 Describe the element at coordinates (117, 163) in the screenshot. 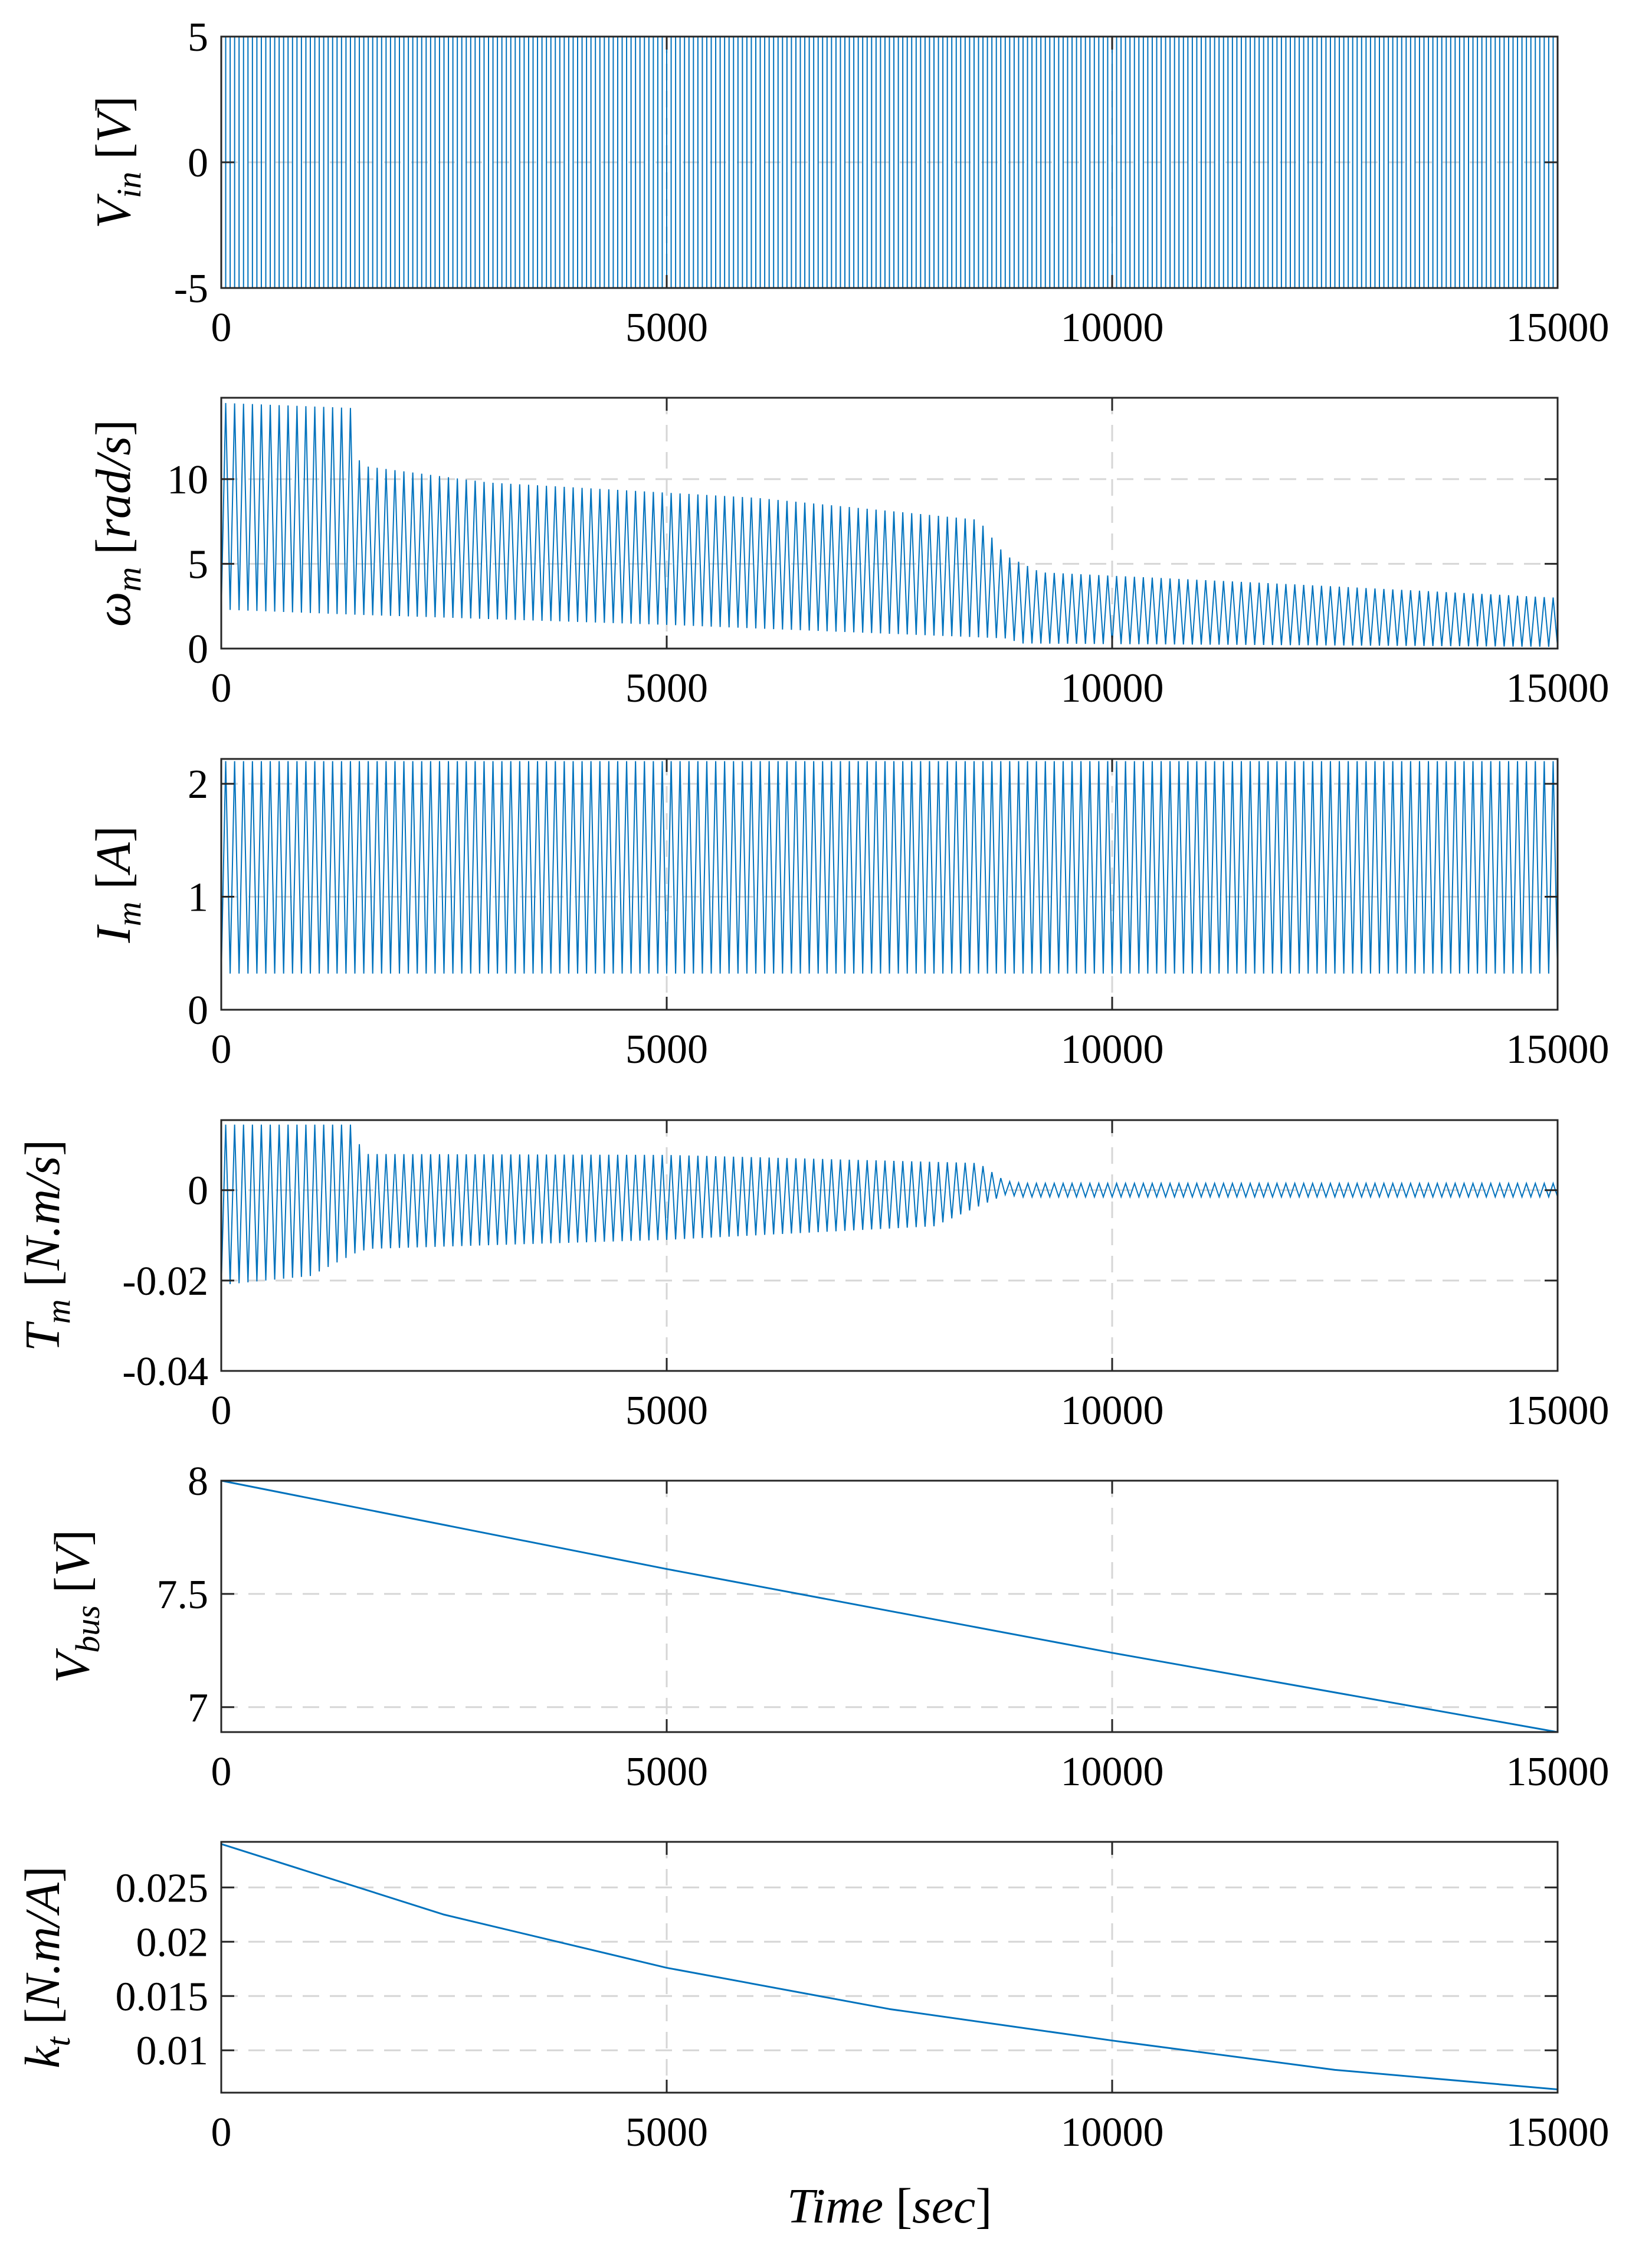

I see `y-axis-label: Vin [V]` at that location.